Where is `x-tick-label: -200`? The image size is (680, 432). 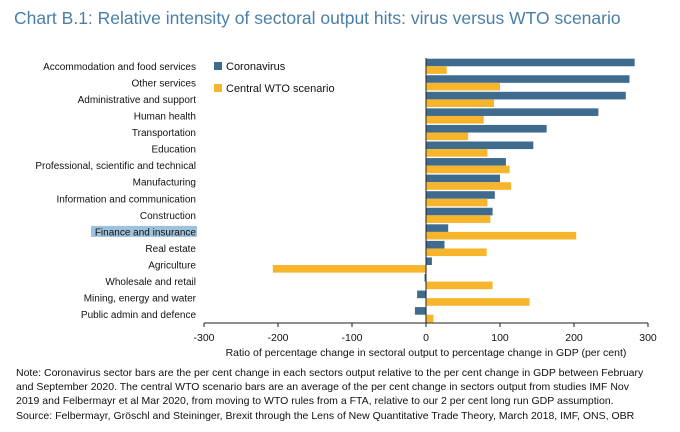 x-tick-label: -200 is located at coordinates (277, 338).